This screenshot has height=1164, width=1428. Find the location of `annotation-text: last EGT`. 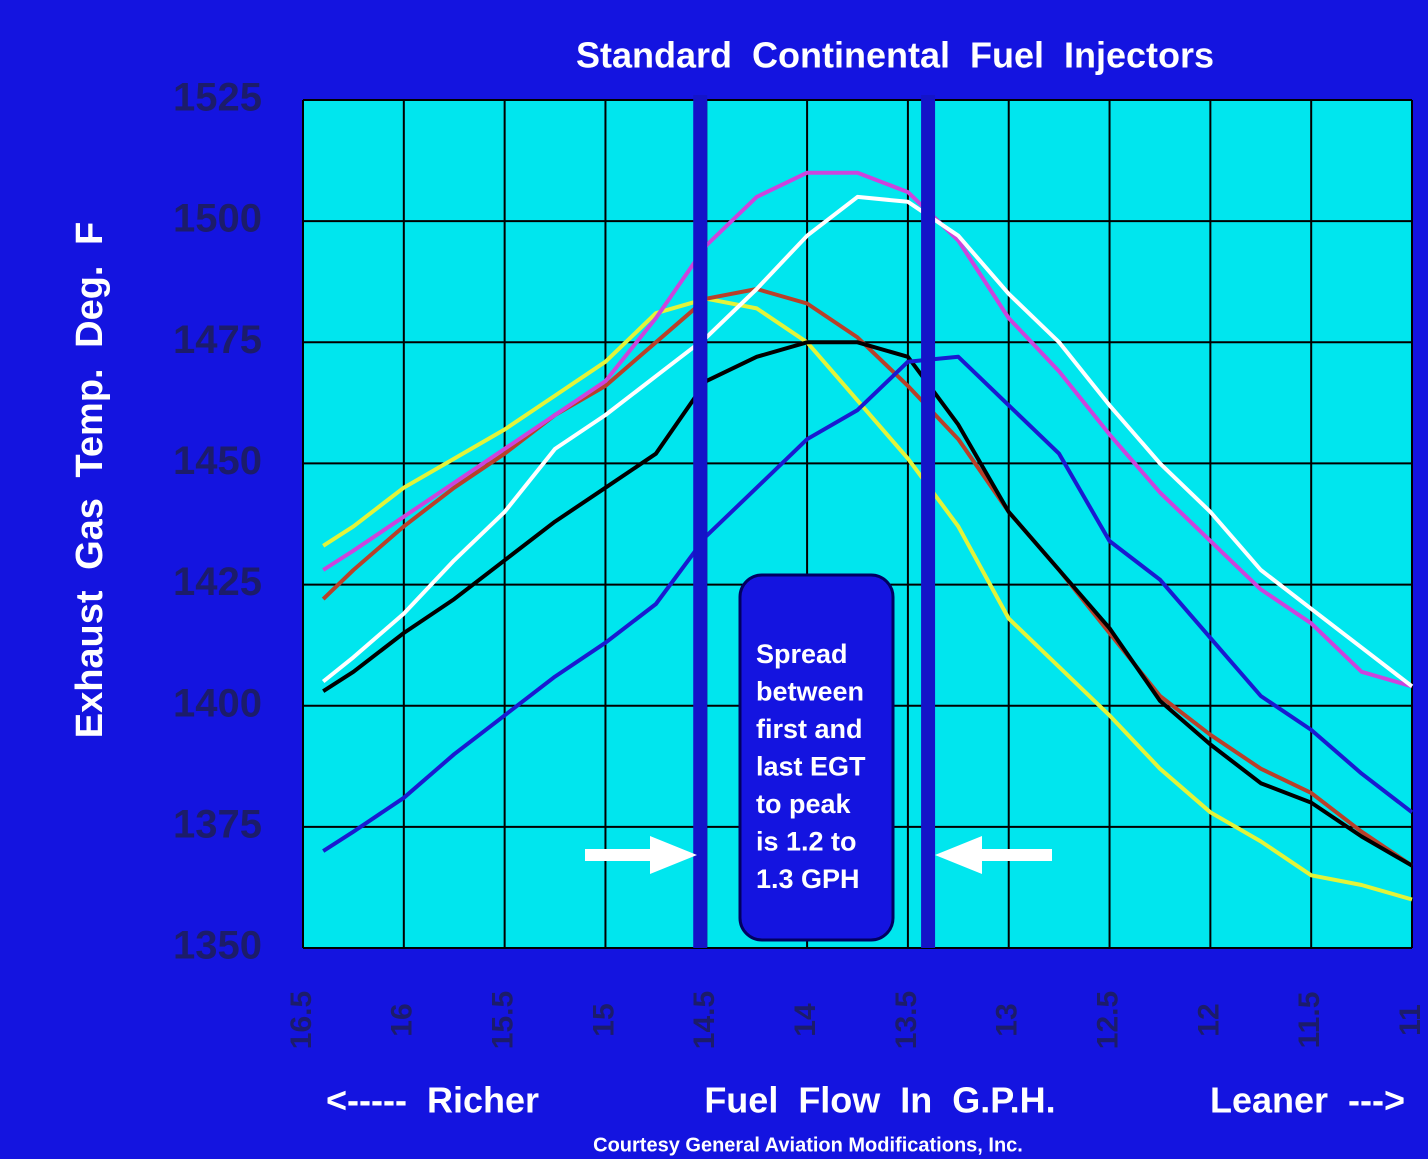

annotation-text: last EGT is located at coordinates (811, 767).